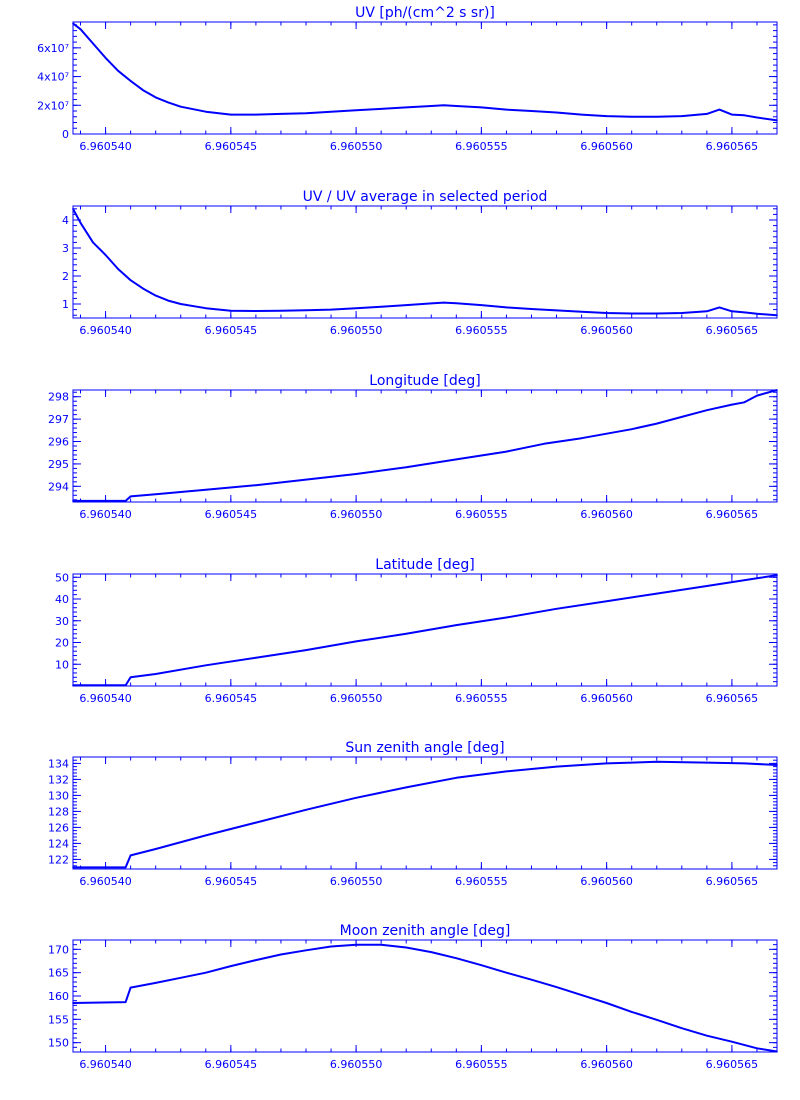 The image size is (800, 1100). Describe the element at coordinates (58, 843) in the screenshot. I see `y-tick-label: 124` at that location.